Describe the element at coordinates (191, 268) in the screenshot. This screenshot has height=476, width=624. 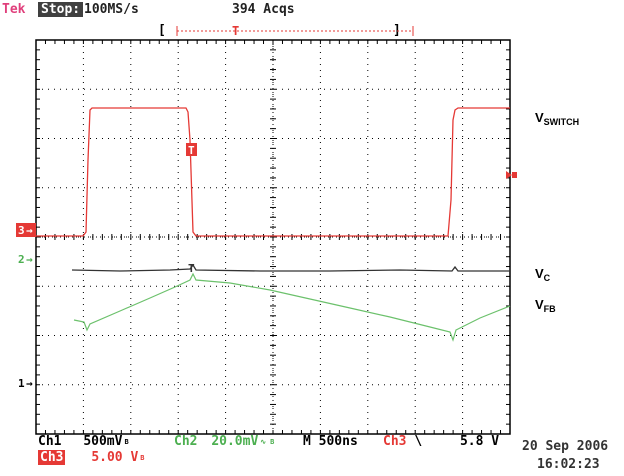
I see `ch2-trigger-marker: T` at that location.